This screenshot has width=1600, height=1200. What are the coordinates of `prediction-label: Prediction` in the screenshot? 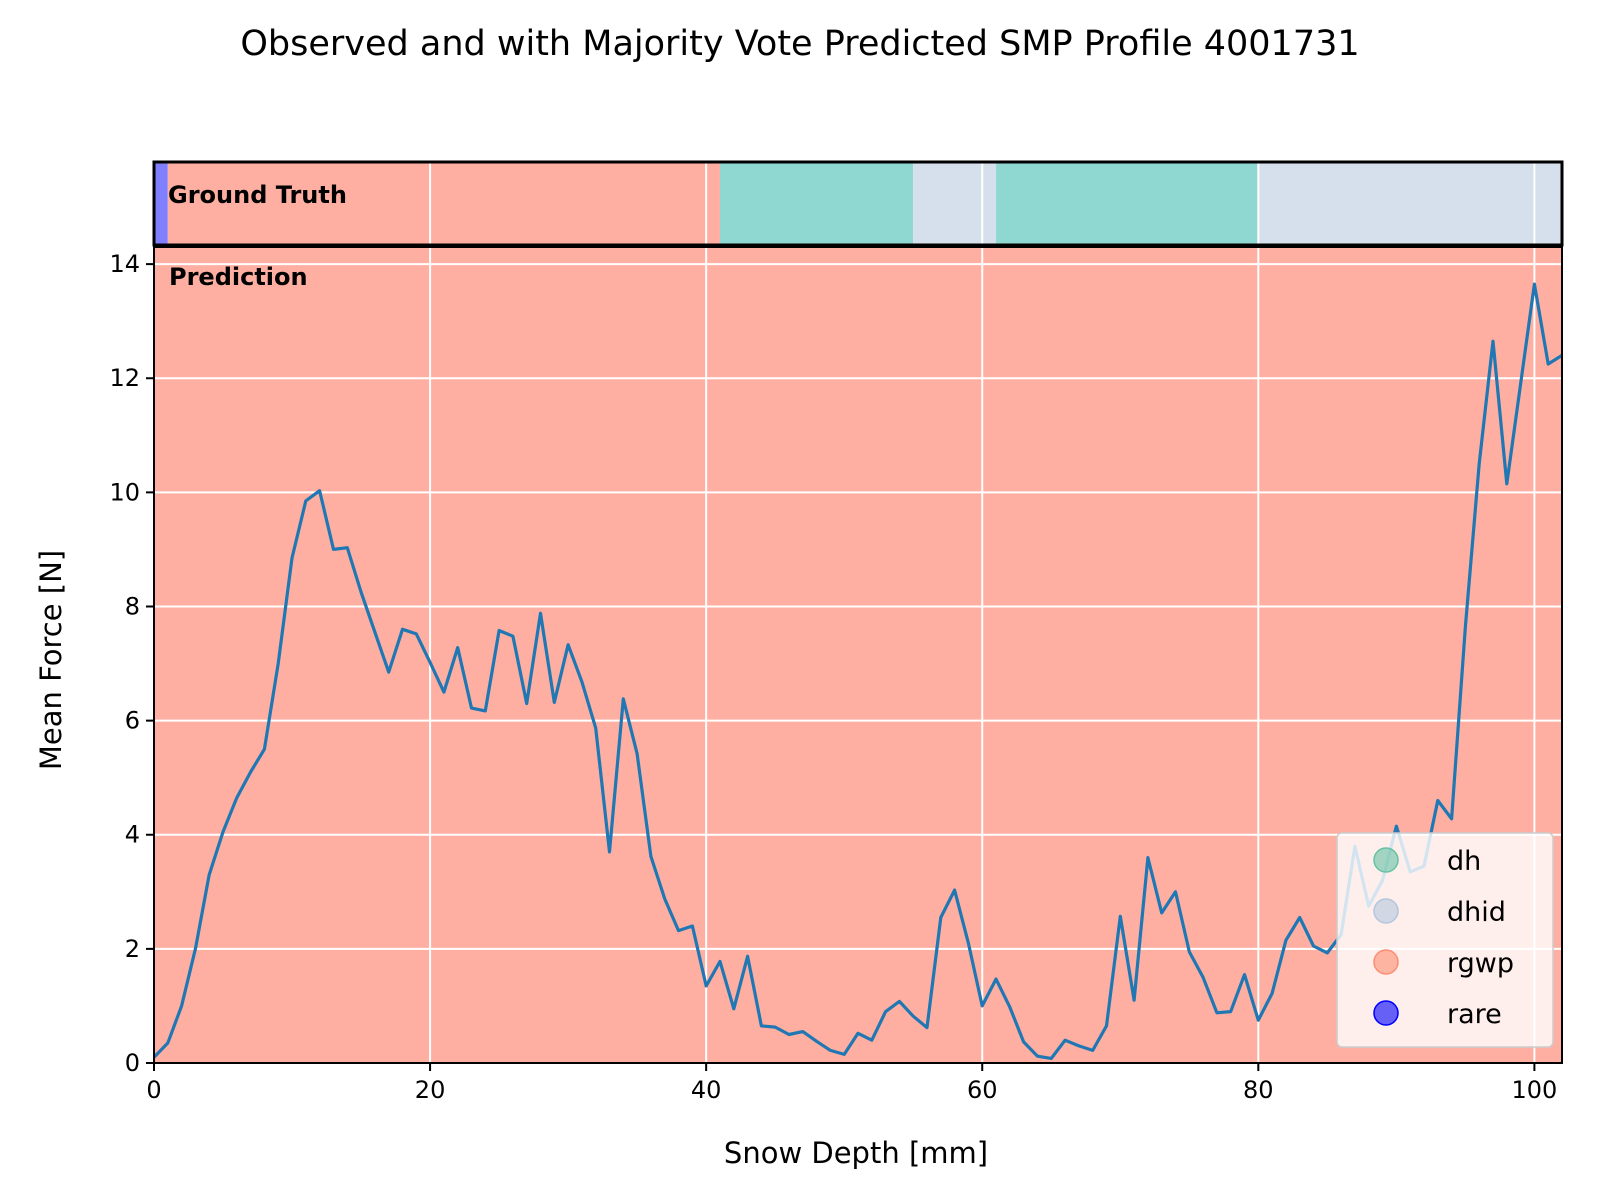 It's located at (238, 277).